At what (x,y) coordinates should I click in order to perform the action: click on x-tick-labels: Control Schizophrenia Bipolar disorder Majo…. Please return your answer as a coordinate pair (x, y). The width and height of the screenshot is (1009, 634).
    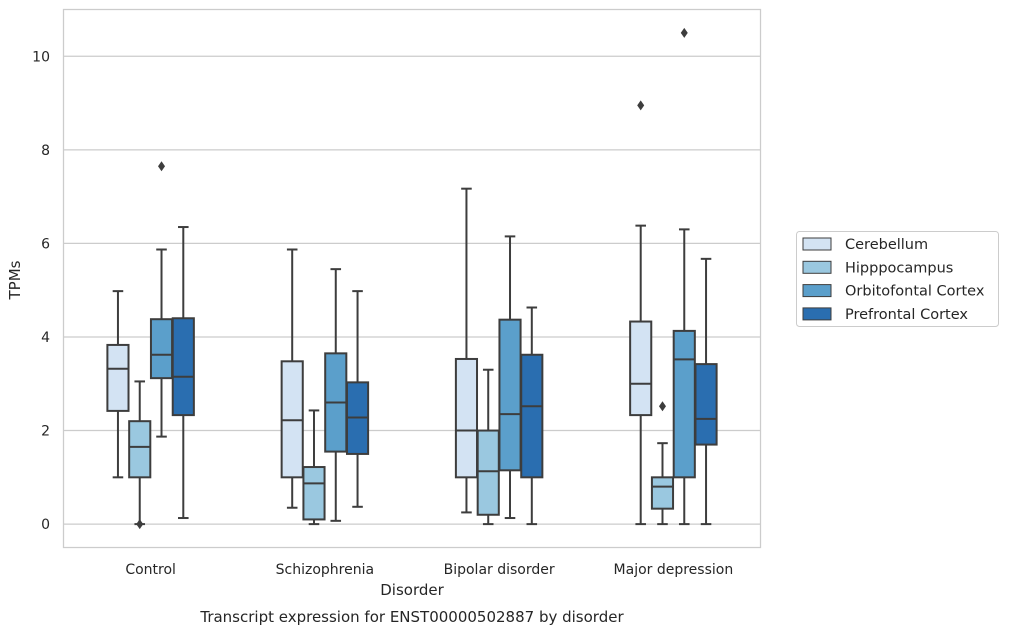
    Looking at the image, I should click on (429, 570).